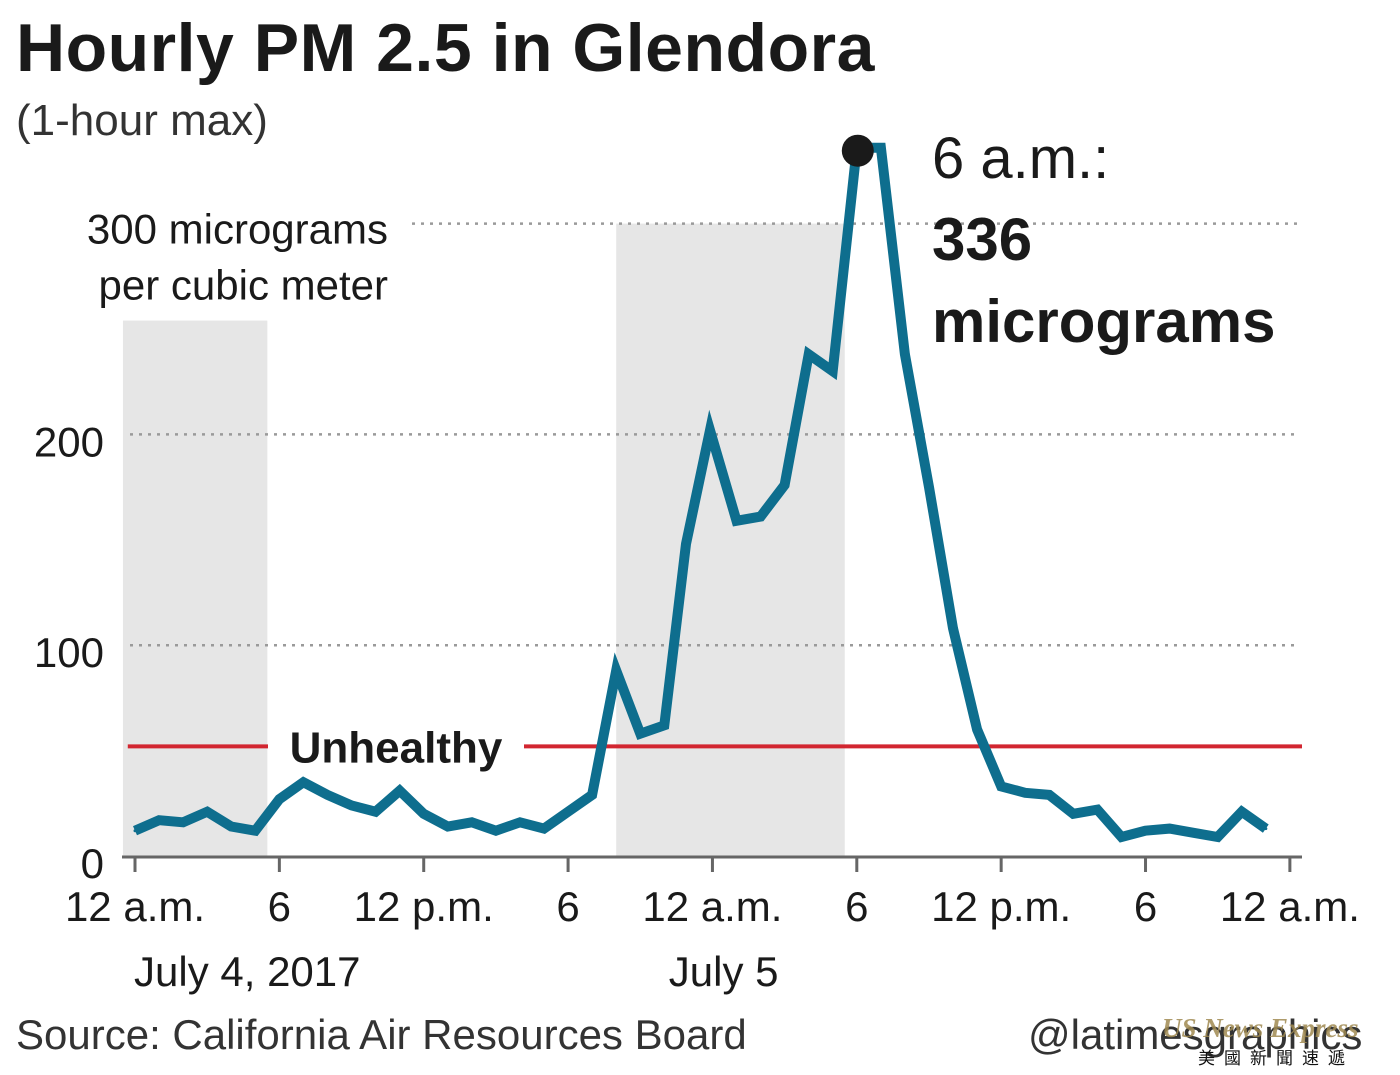  Describe the element at coordinates (1145, 906) in the screenshot. I see `x-tick-label-7: 6` at that location.